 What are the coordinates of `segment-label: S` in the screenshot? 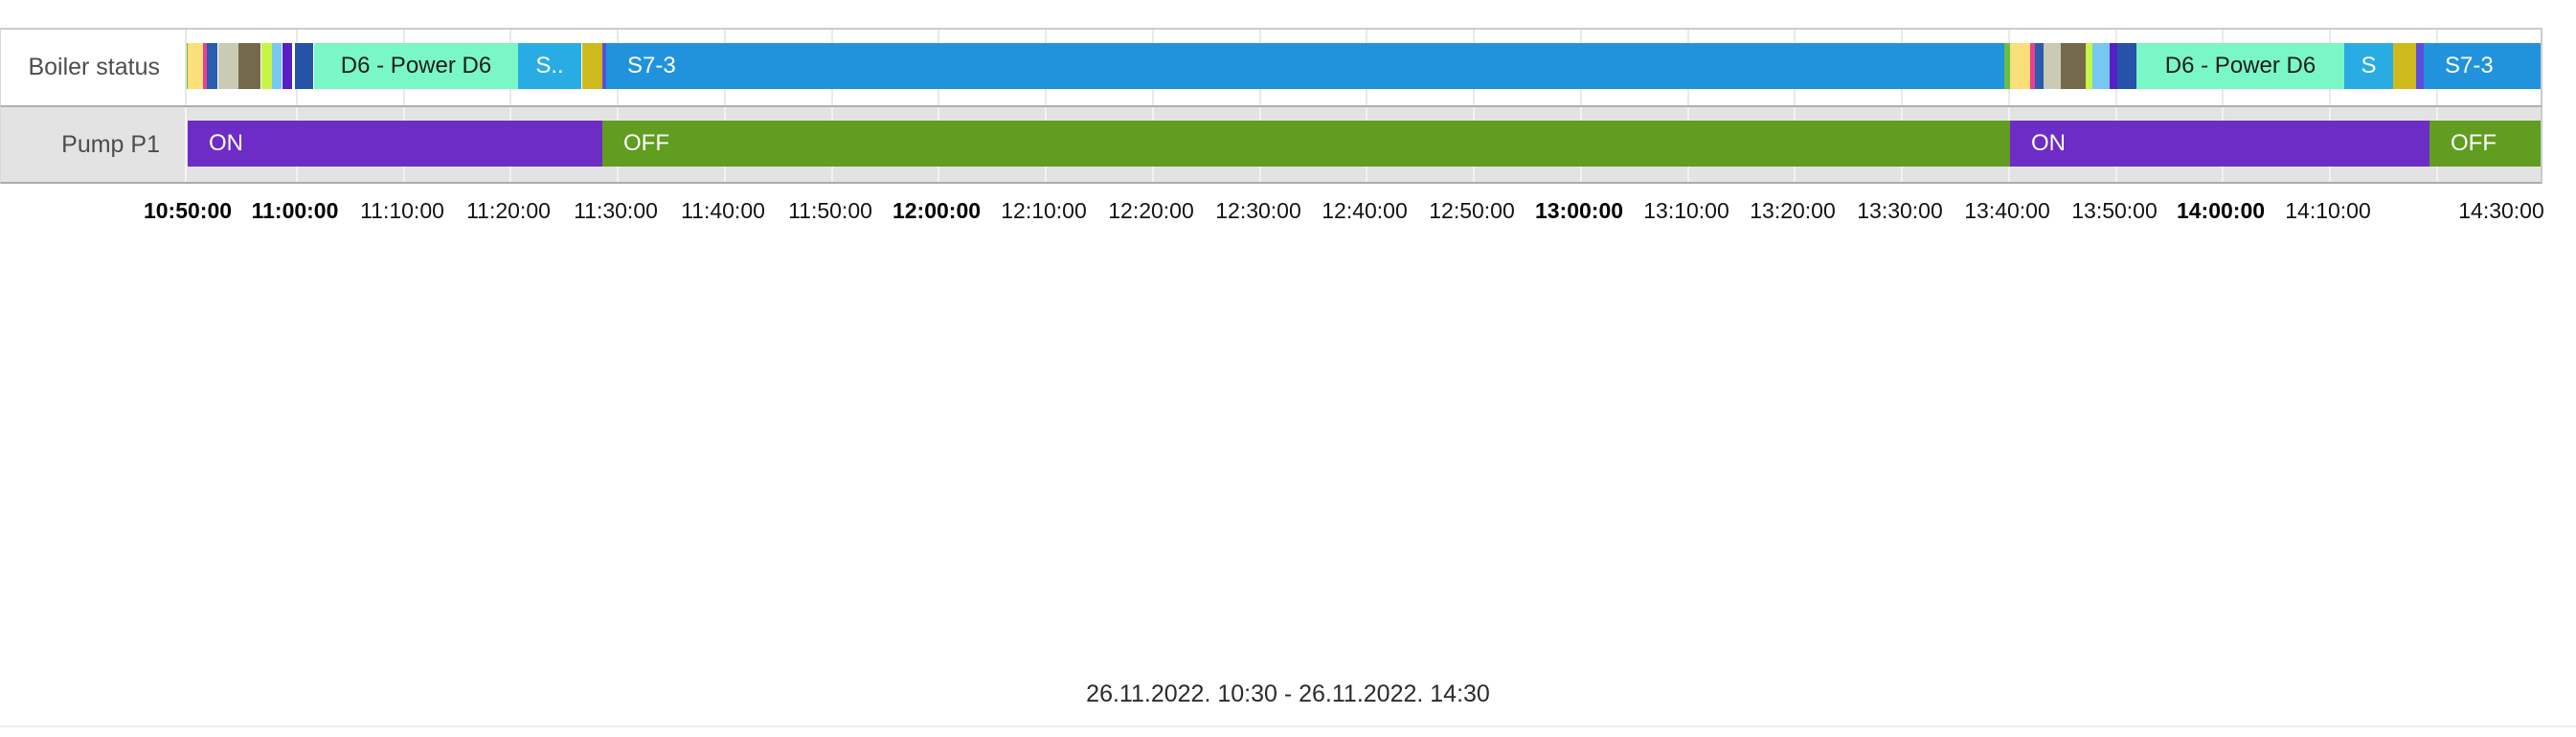 It's located at (2369, 65).